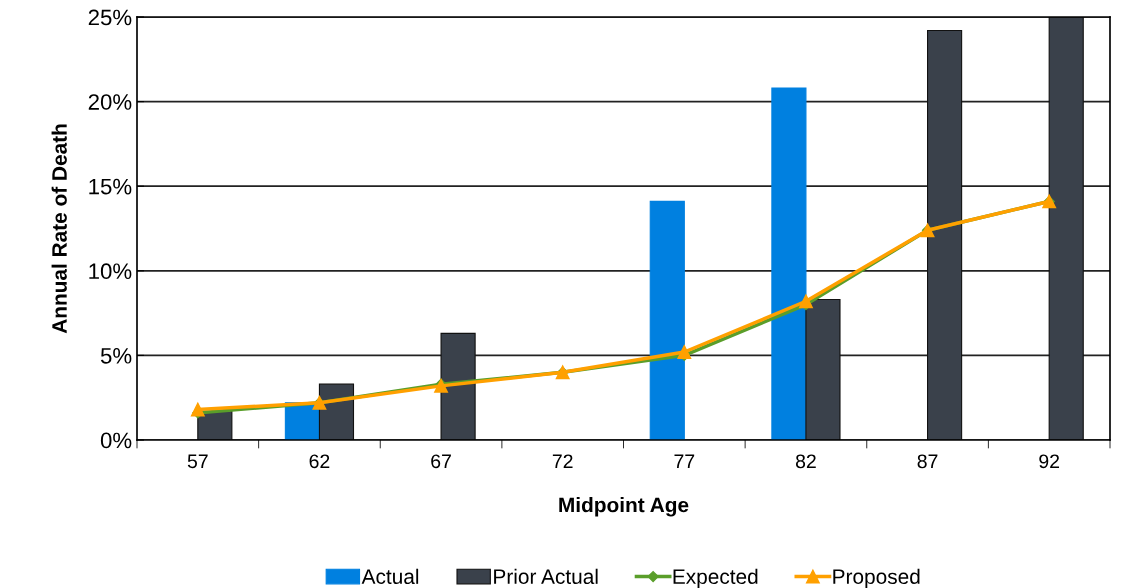 Image resolution: width=1128 pixels, height=588 pixels. Describe the element at coordinates (116, 356) in the screenshot. I see `y-tick-label: 5%` at that location.